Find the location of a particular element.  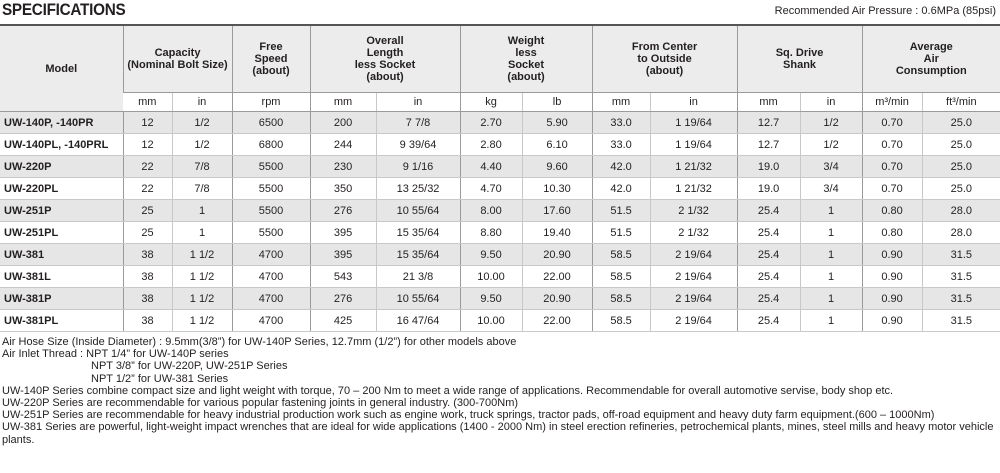

value-cell: 22.00 is located at coordinates (557, 276).